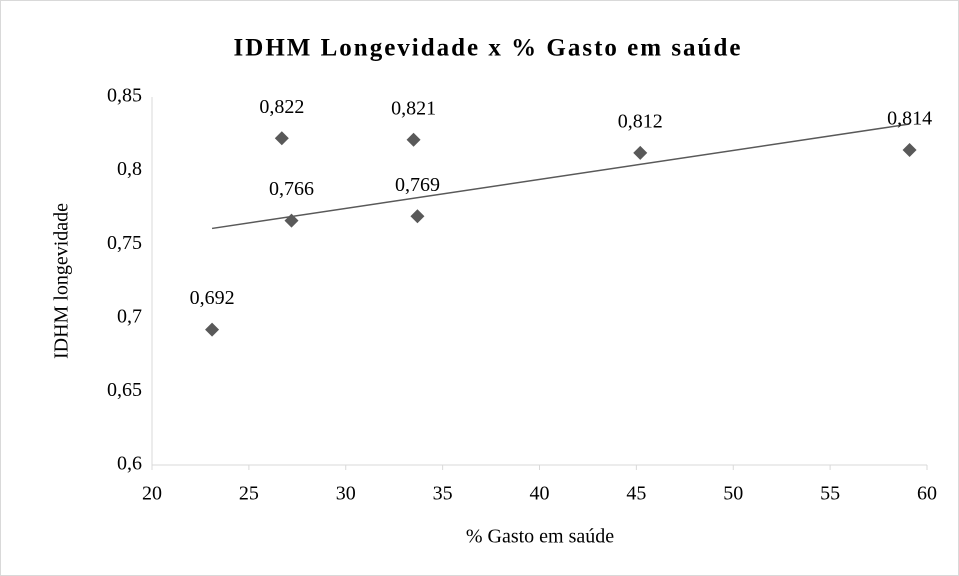 This screenshot has width=959, height=576. Describe the element at coordinates (417, 185) in the screenshot. I see `data-label: 0,769` at that location.